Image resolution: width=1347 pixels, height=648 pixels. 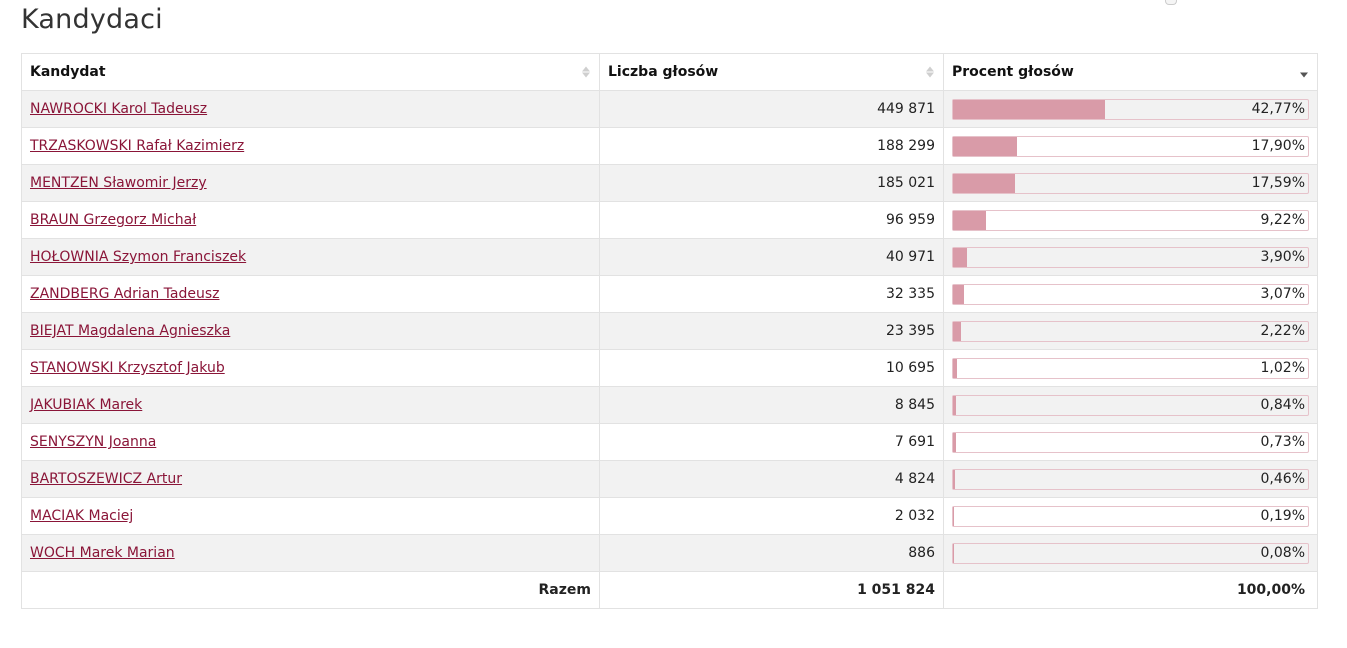 I want to click on percent-label: 17,90%, so click(x=1278, y=146).